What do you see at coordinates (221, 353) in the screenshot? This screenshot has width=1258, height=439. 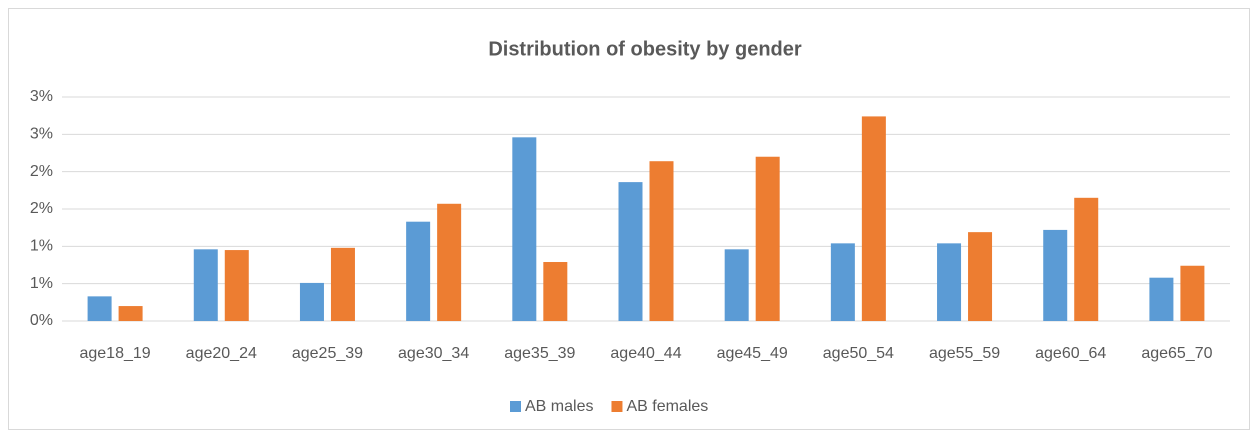 I see `x-tick-label: age20_24` at bounding box center [221, 353].